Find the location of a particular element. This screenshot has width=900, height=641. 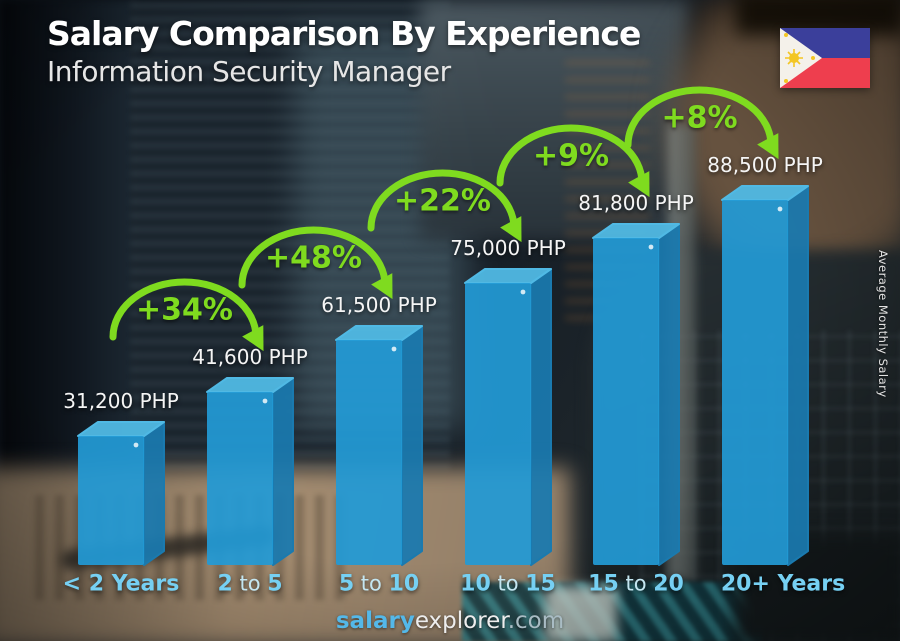

y-axis-title: Average Monthly Salary is located at coordinates (883, 324).